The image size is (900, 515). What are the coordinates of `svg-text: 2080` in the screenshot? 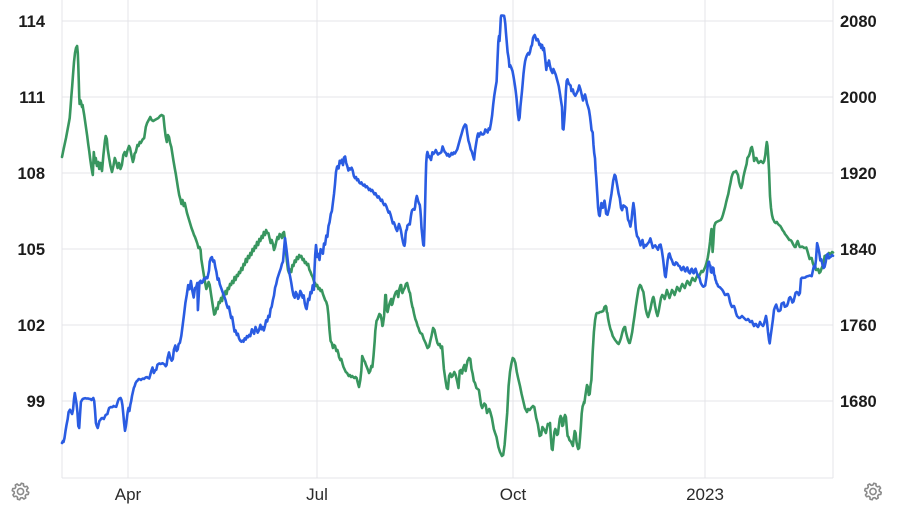 It's located at (858, 22).